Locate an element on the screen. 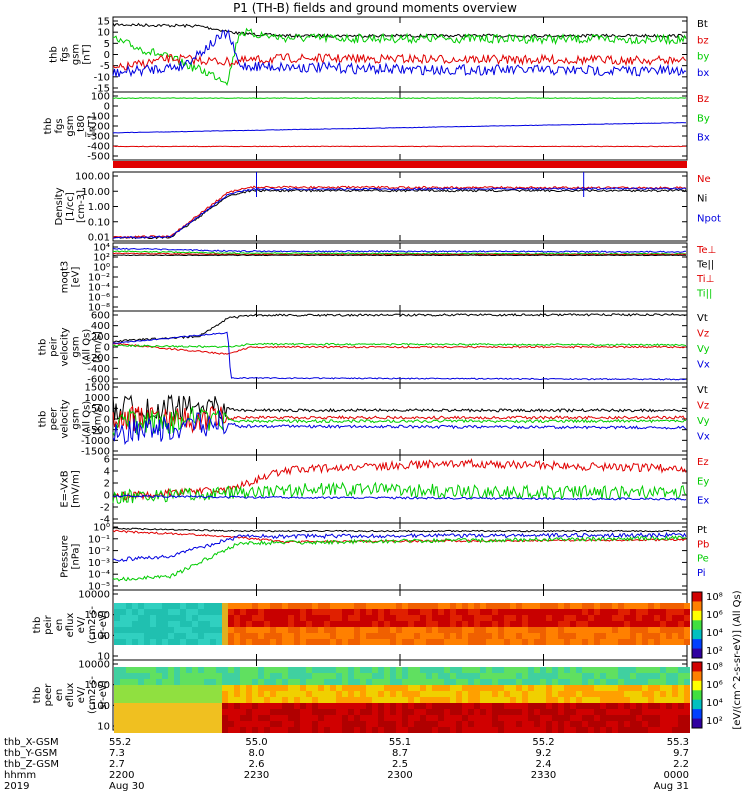  y-tick-label: 1000 is located at coordinates (97, 685).